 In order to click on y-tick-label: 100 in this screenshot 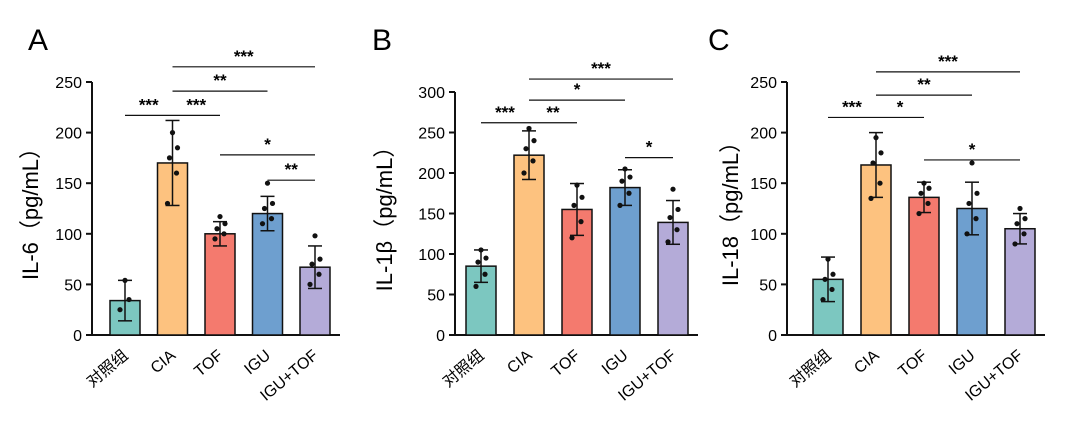, I will do `click(431, 255)`.